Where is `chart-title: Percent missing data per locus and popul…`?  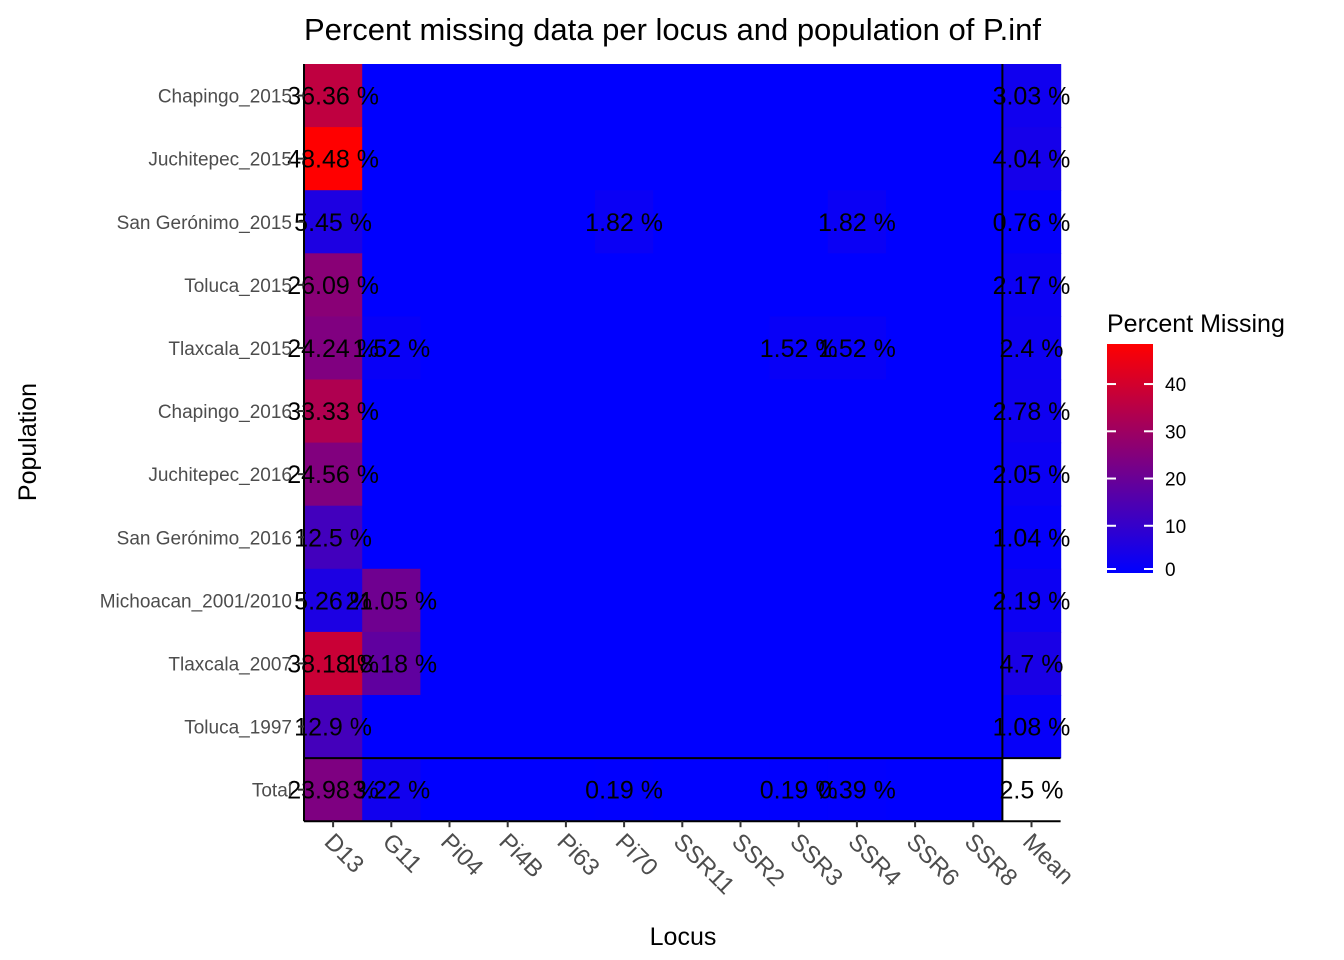 chart-title: Percent missing data per locus and popul… is located at coordinates (672, 29).